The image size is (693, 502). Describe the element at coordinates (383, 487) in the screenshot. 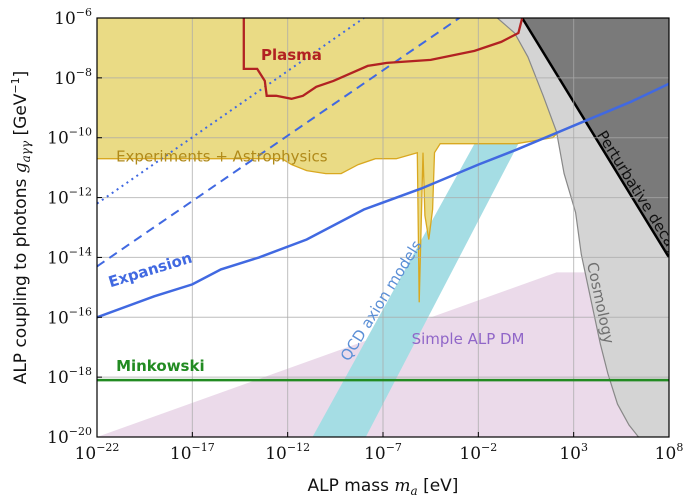

I see `x-axis-label: ALP mass ma [eV]` at that location.